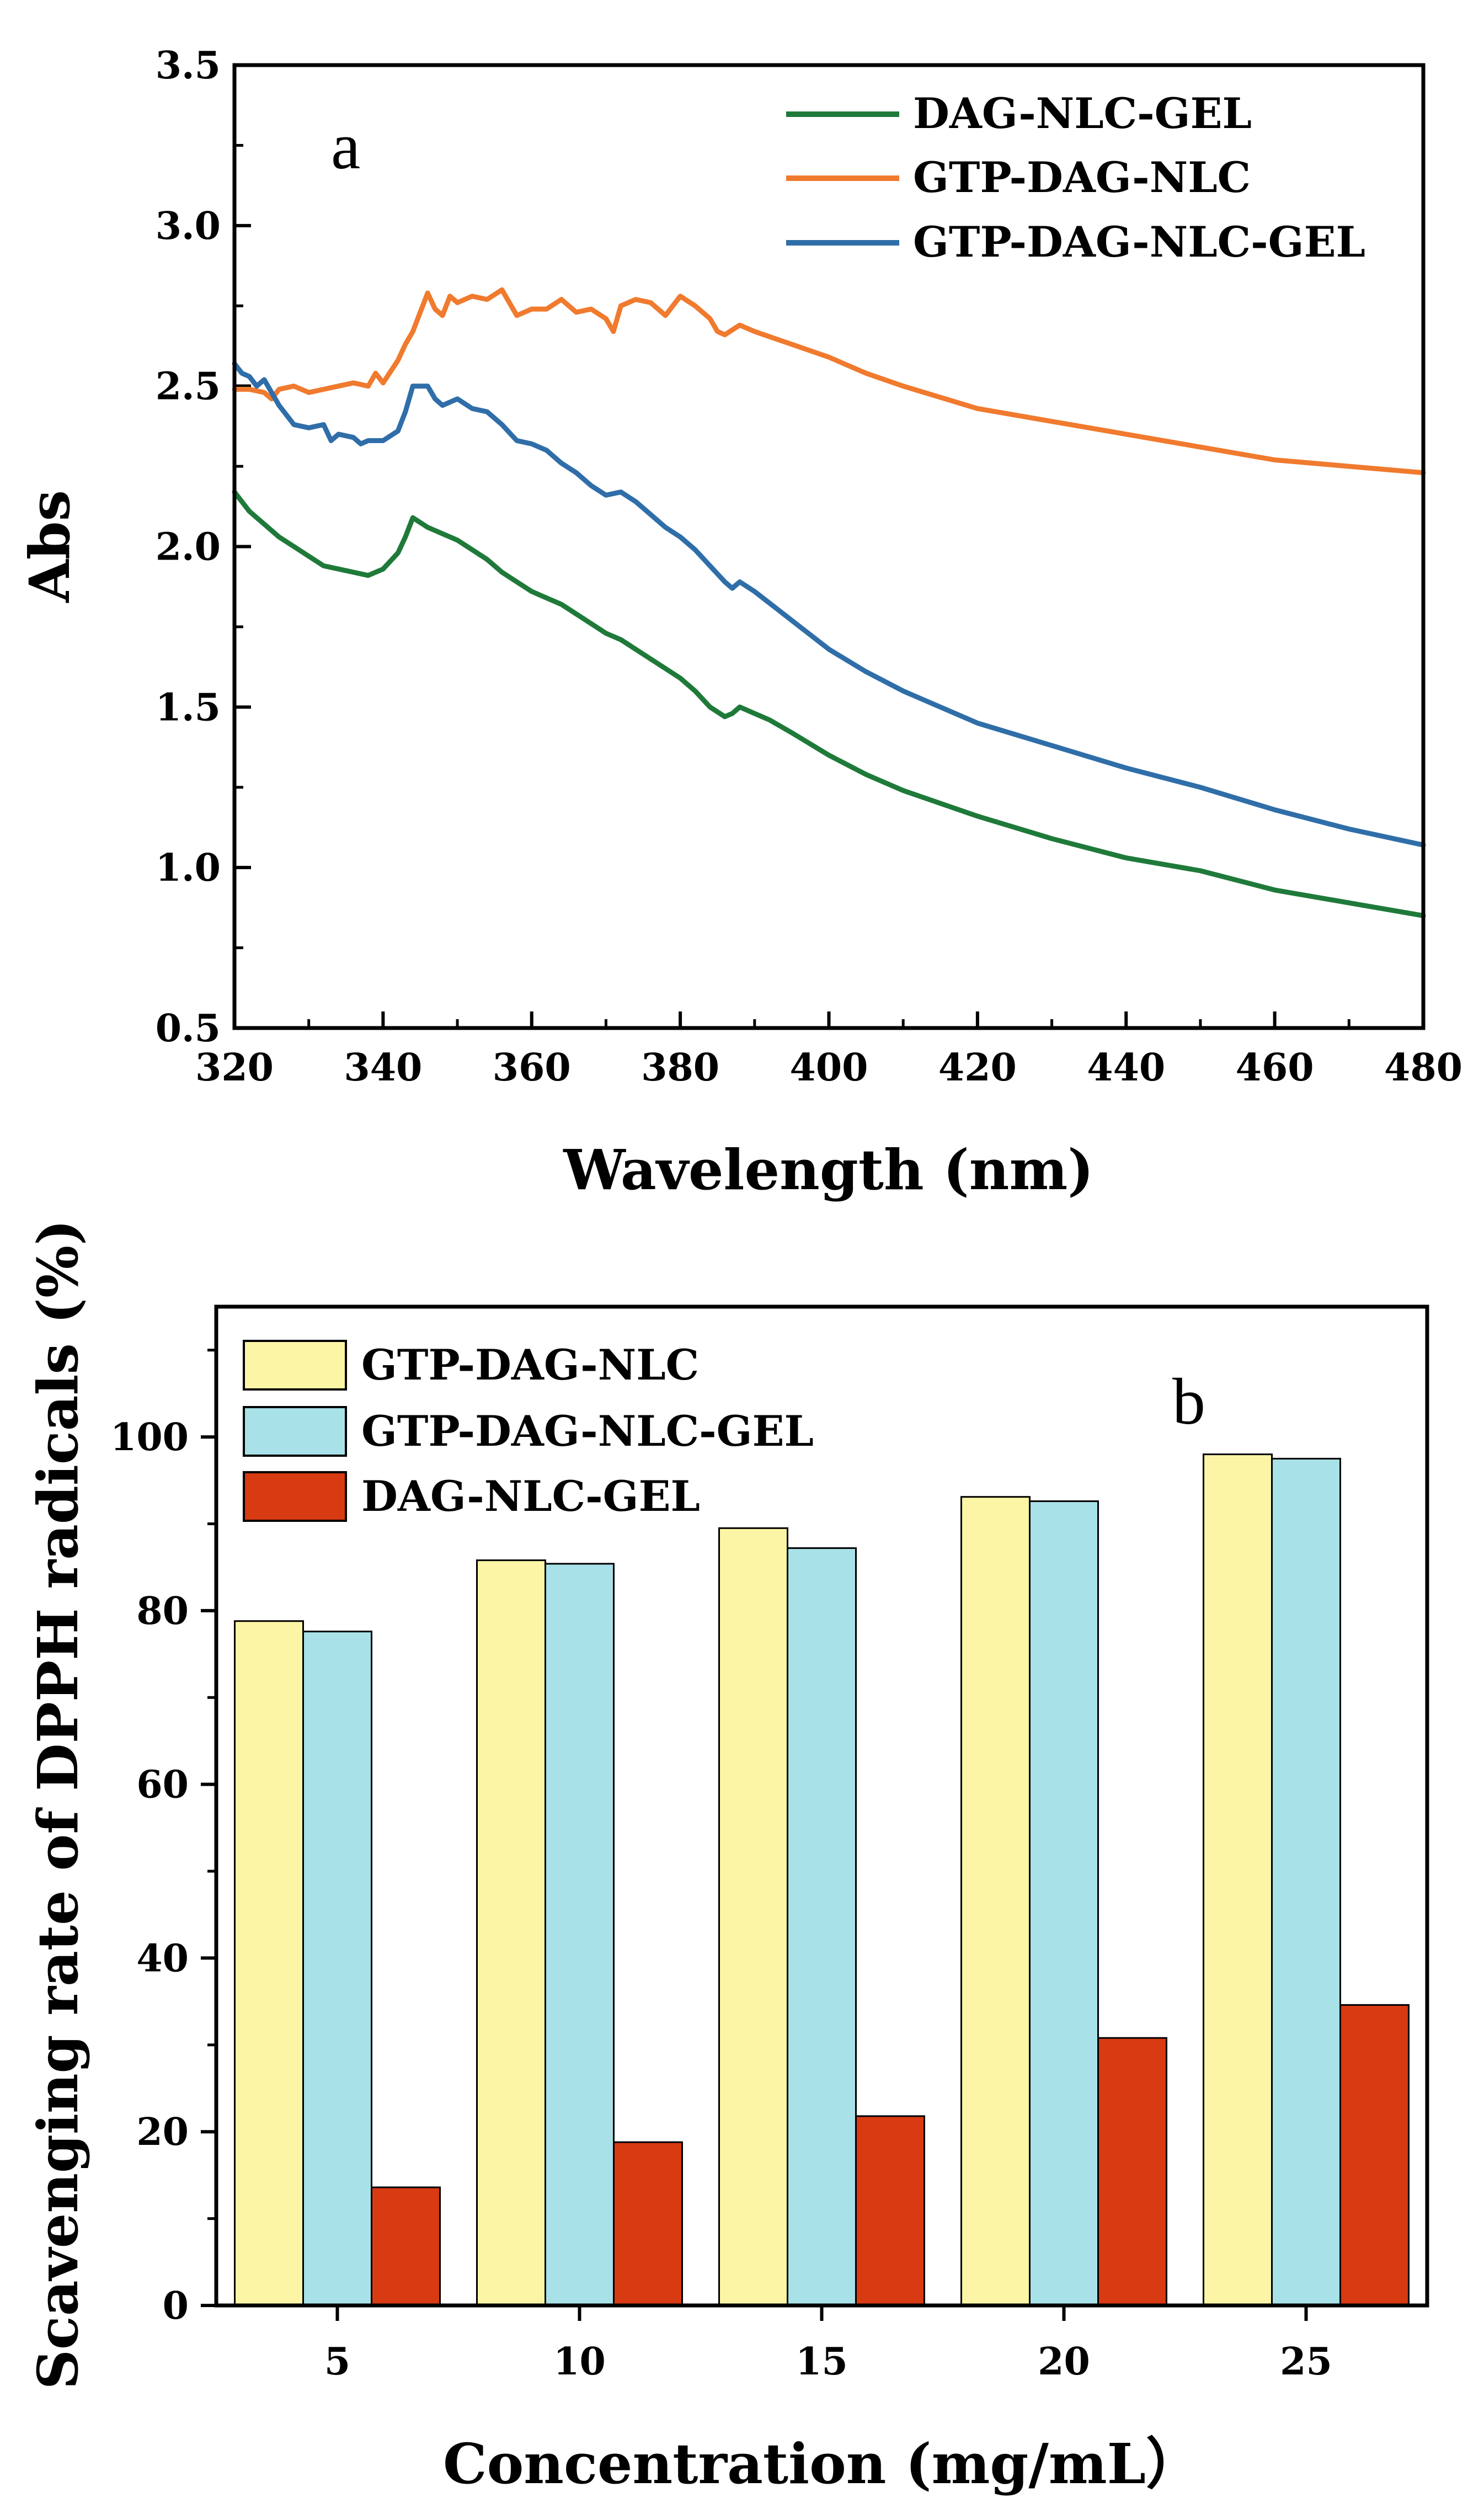  I want to click on a-x-tick-label: 340, so click(383, 1068).